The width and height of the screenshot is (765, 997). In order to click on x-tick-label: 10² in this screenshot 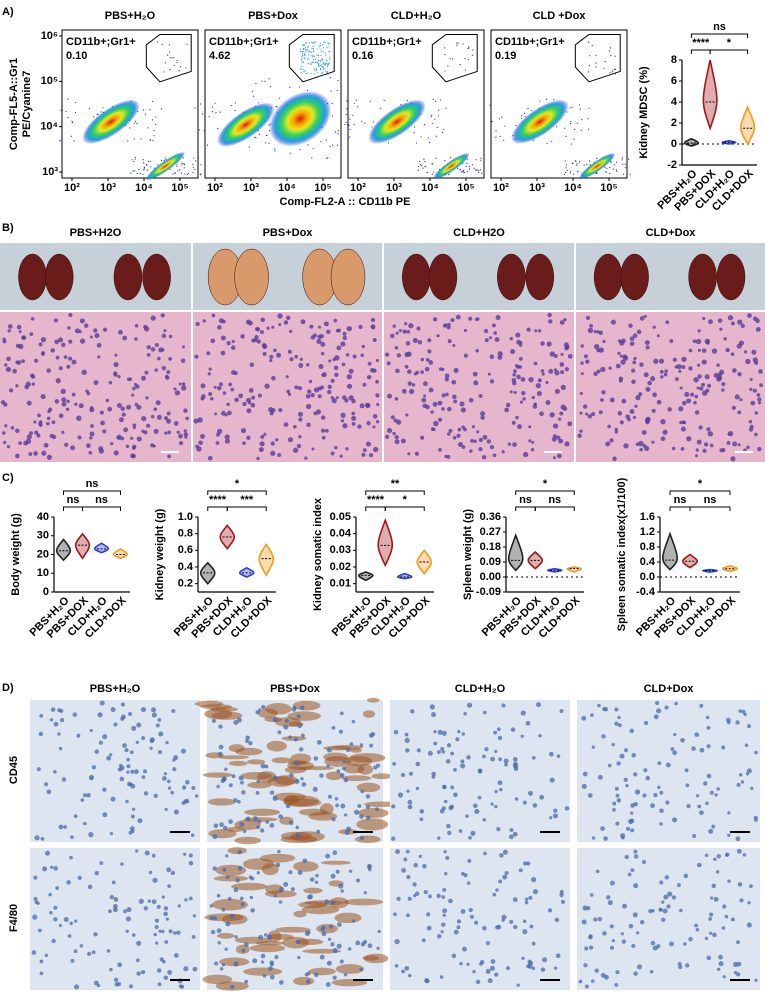, I will do `click(72, 188)`.